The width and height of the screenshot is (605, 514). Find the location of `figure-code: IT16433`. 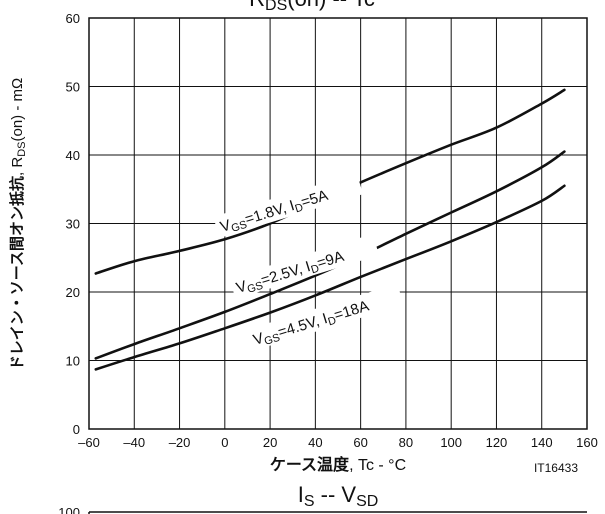

figure-code: IT16433 is located at coordinates (556, 468).